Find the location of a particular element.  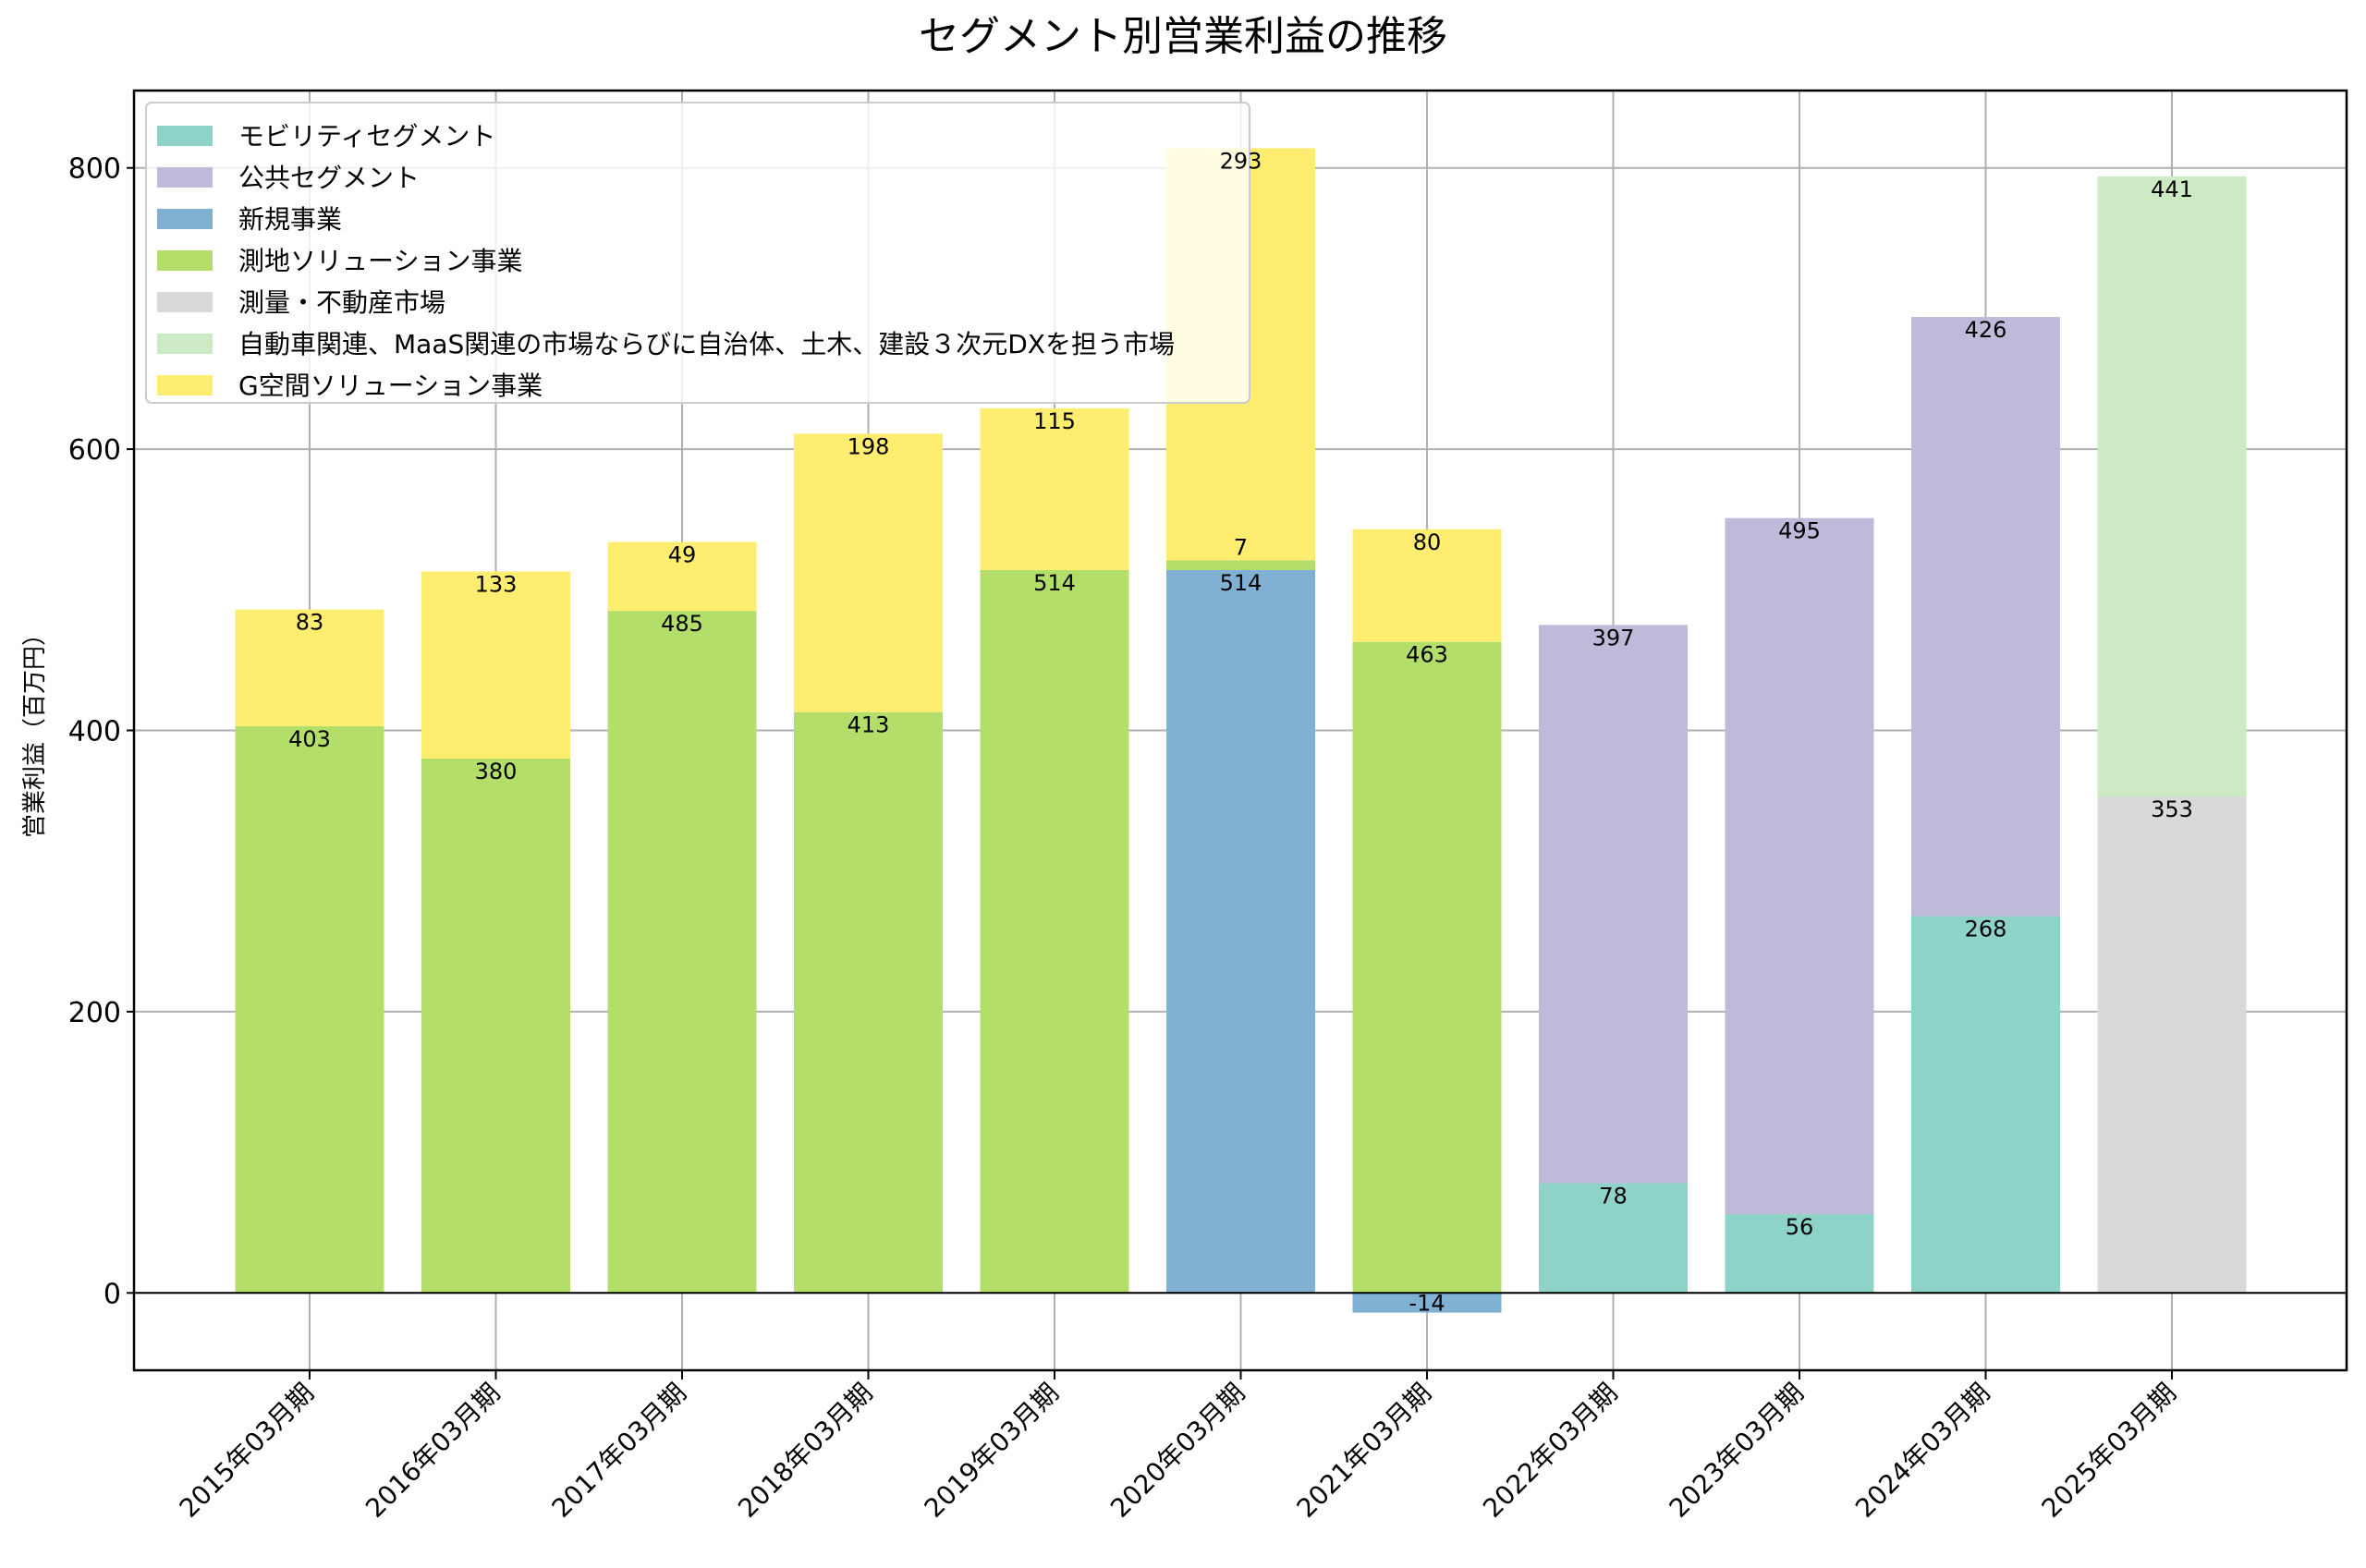

legend-label: モビリティセグメント is located at coordinates (367, 136).